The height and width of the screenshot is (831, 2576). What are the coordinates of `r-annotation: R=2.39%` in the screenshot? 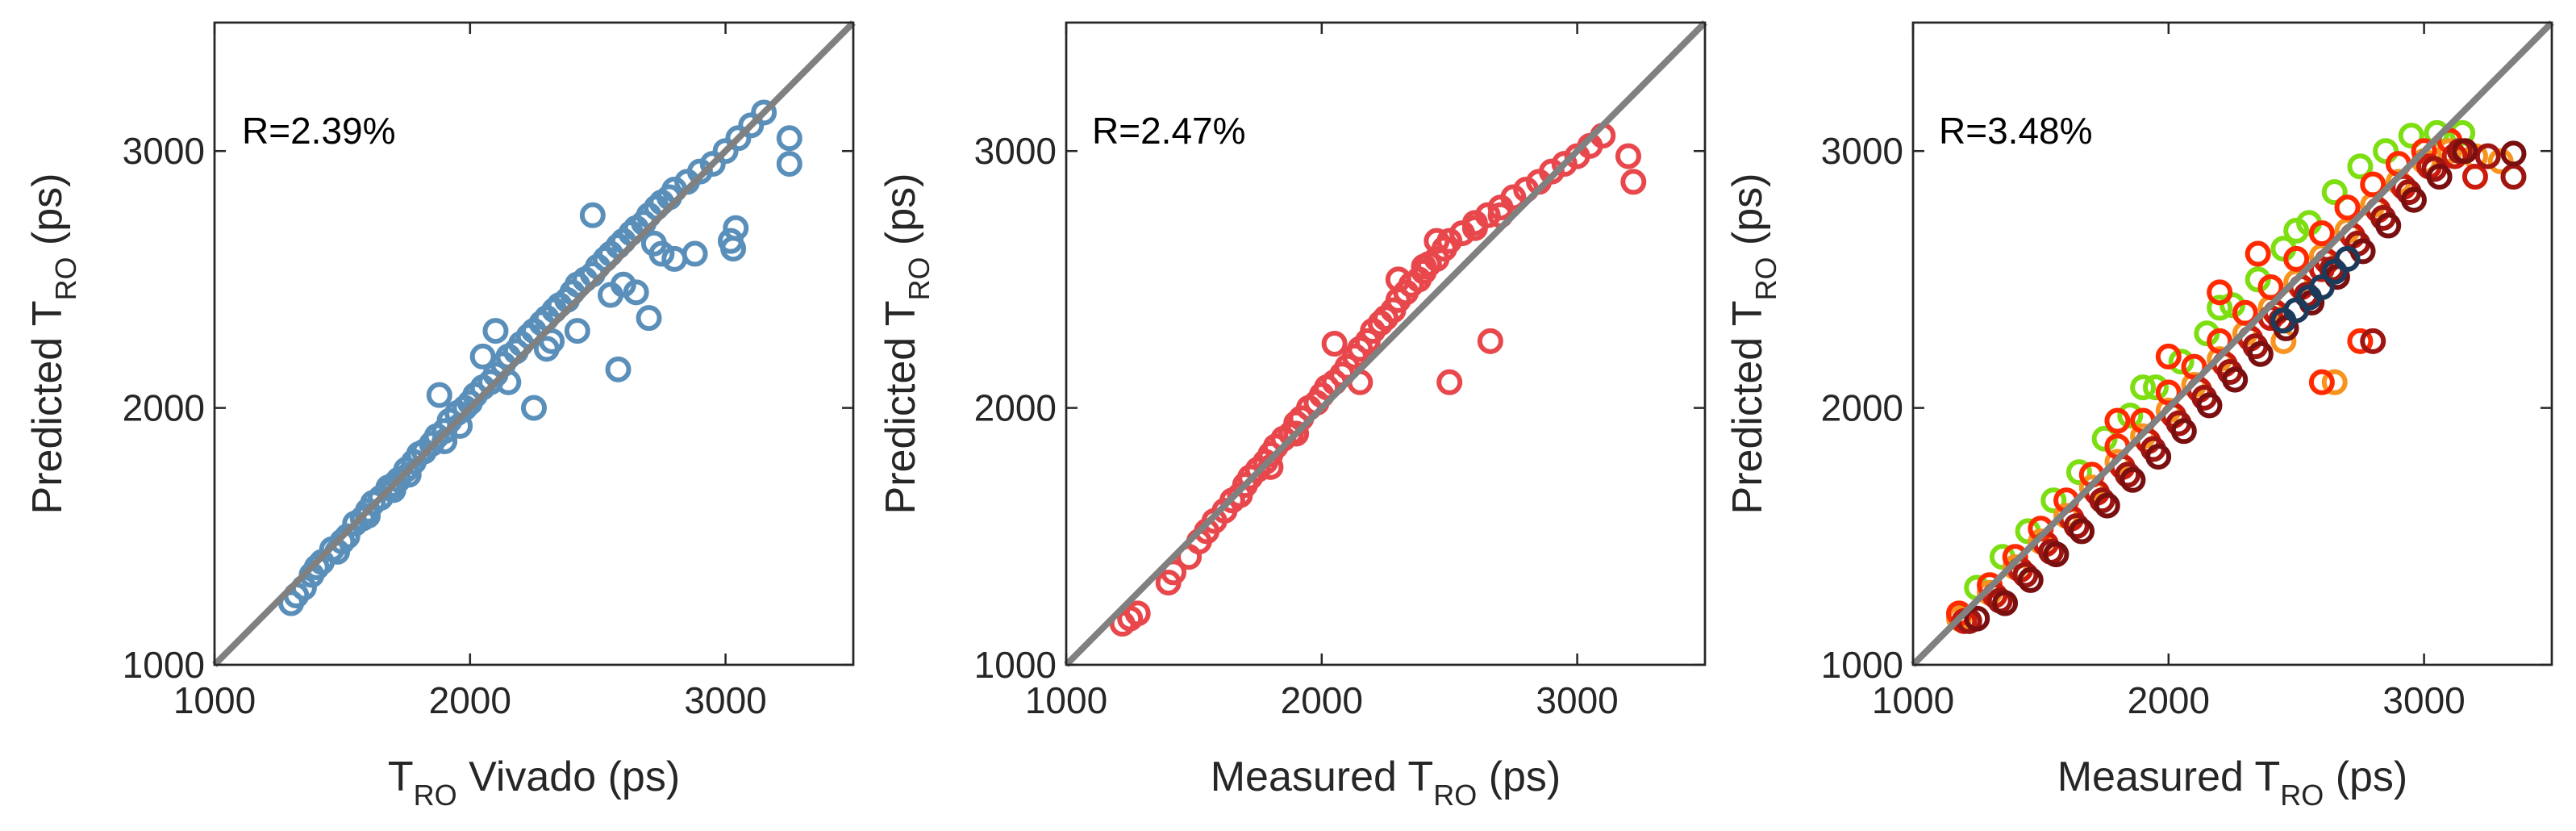 It's located at (319, 131).